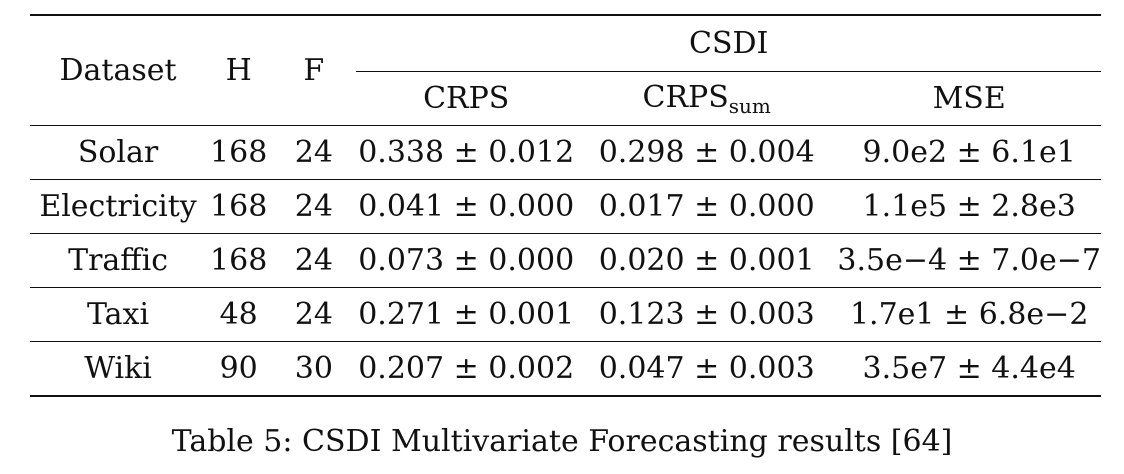  Describe the element at coordinates (707, 369) in the screenshot. I see `cell-crps-sum: 0.047 ± 0.003` at that location.